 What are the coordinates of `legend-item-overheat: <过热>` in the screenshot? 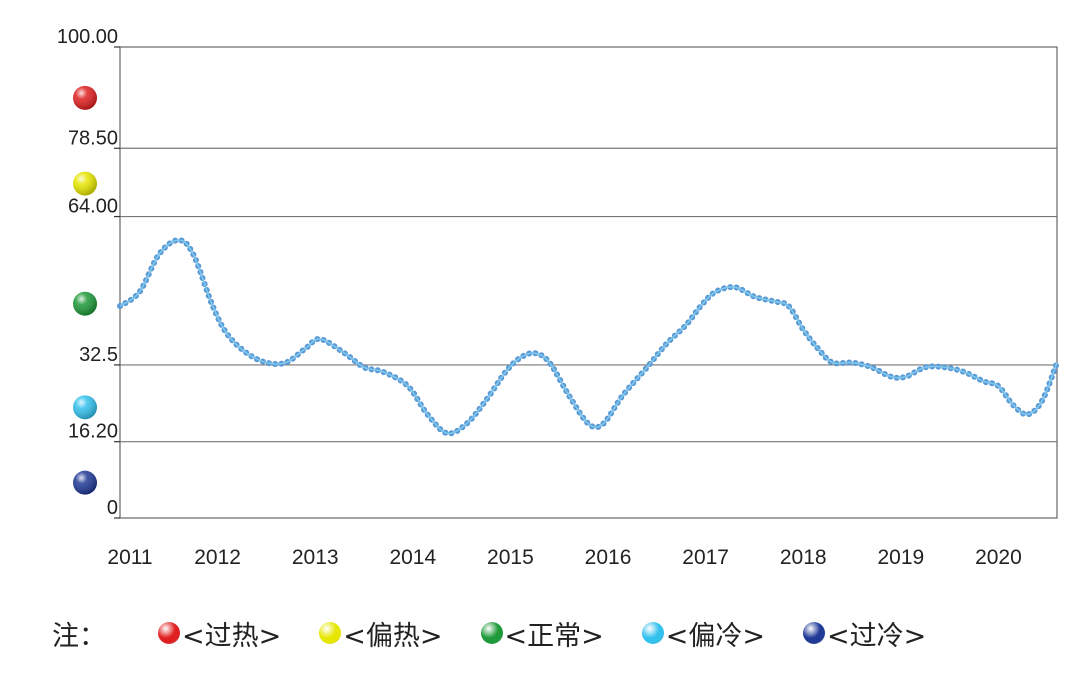 It's located at (219, 633).